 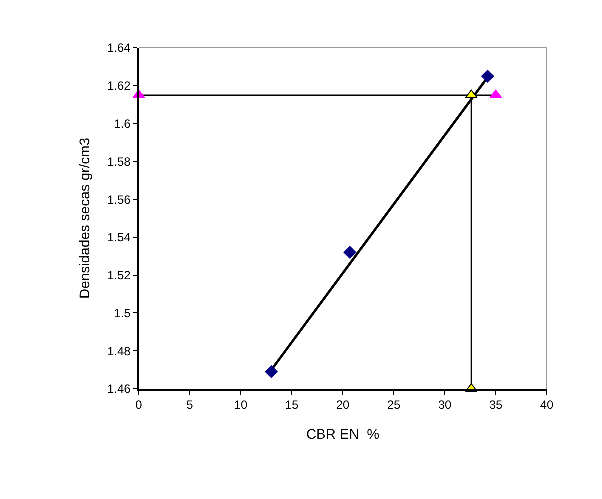 I want to click on x-tick-label: 10, so click(x=241, y=405).